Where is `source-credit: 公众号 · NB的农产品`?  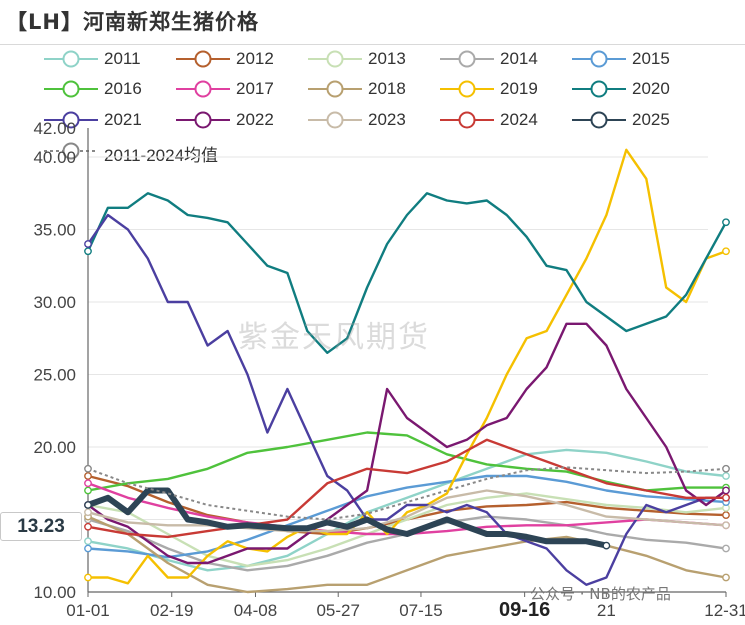
source-credit: 公众号 · NB的农产品 is located at coordinates (600, 594).